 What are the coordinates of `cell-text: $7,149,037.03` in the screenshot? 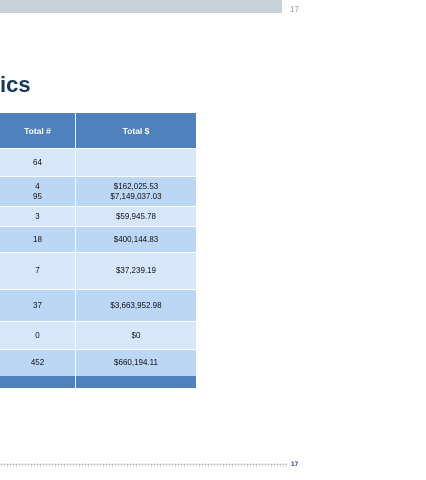 It's located at (136, 196).